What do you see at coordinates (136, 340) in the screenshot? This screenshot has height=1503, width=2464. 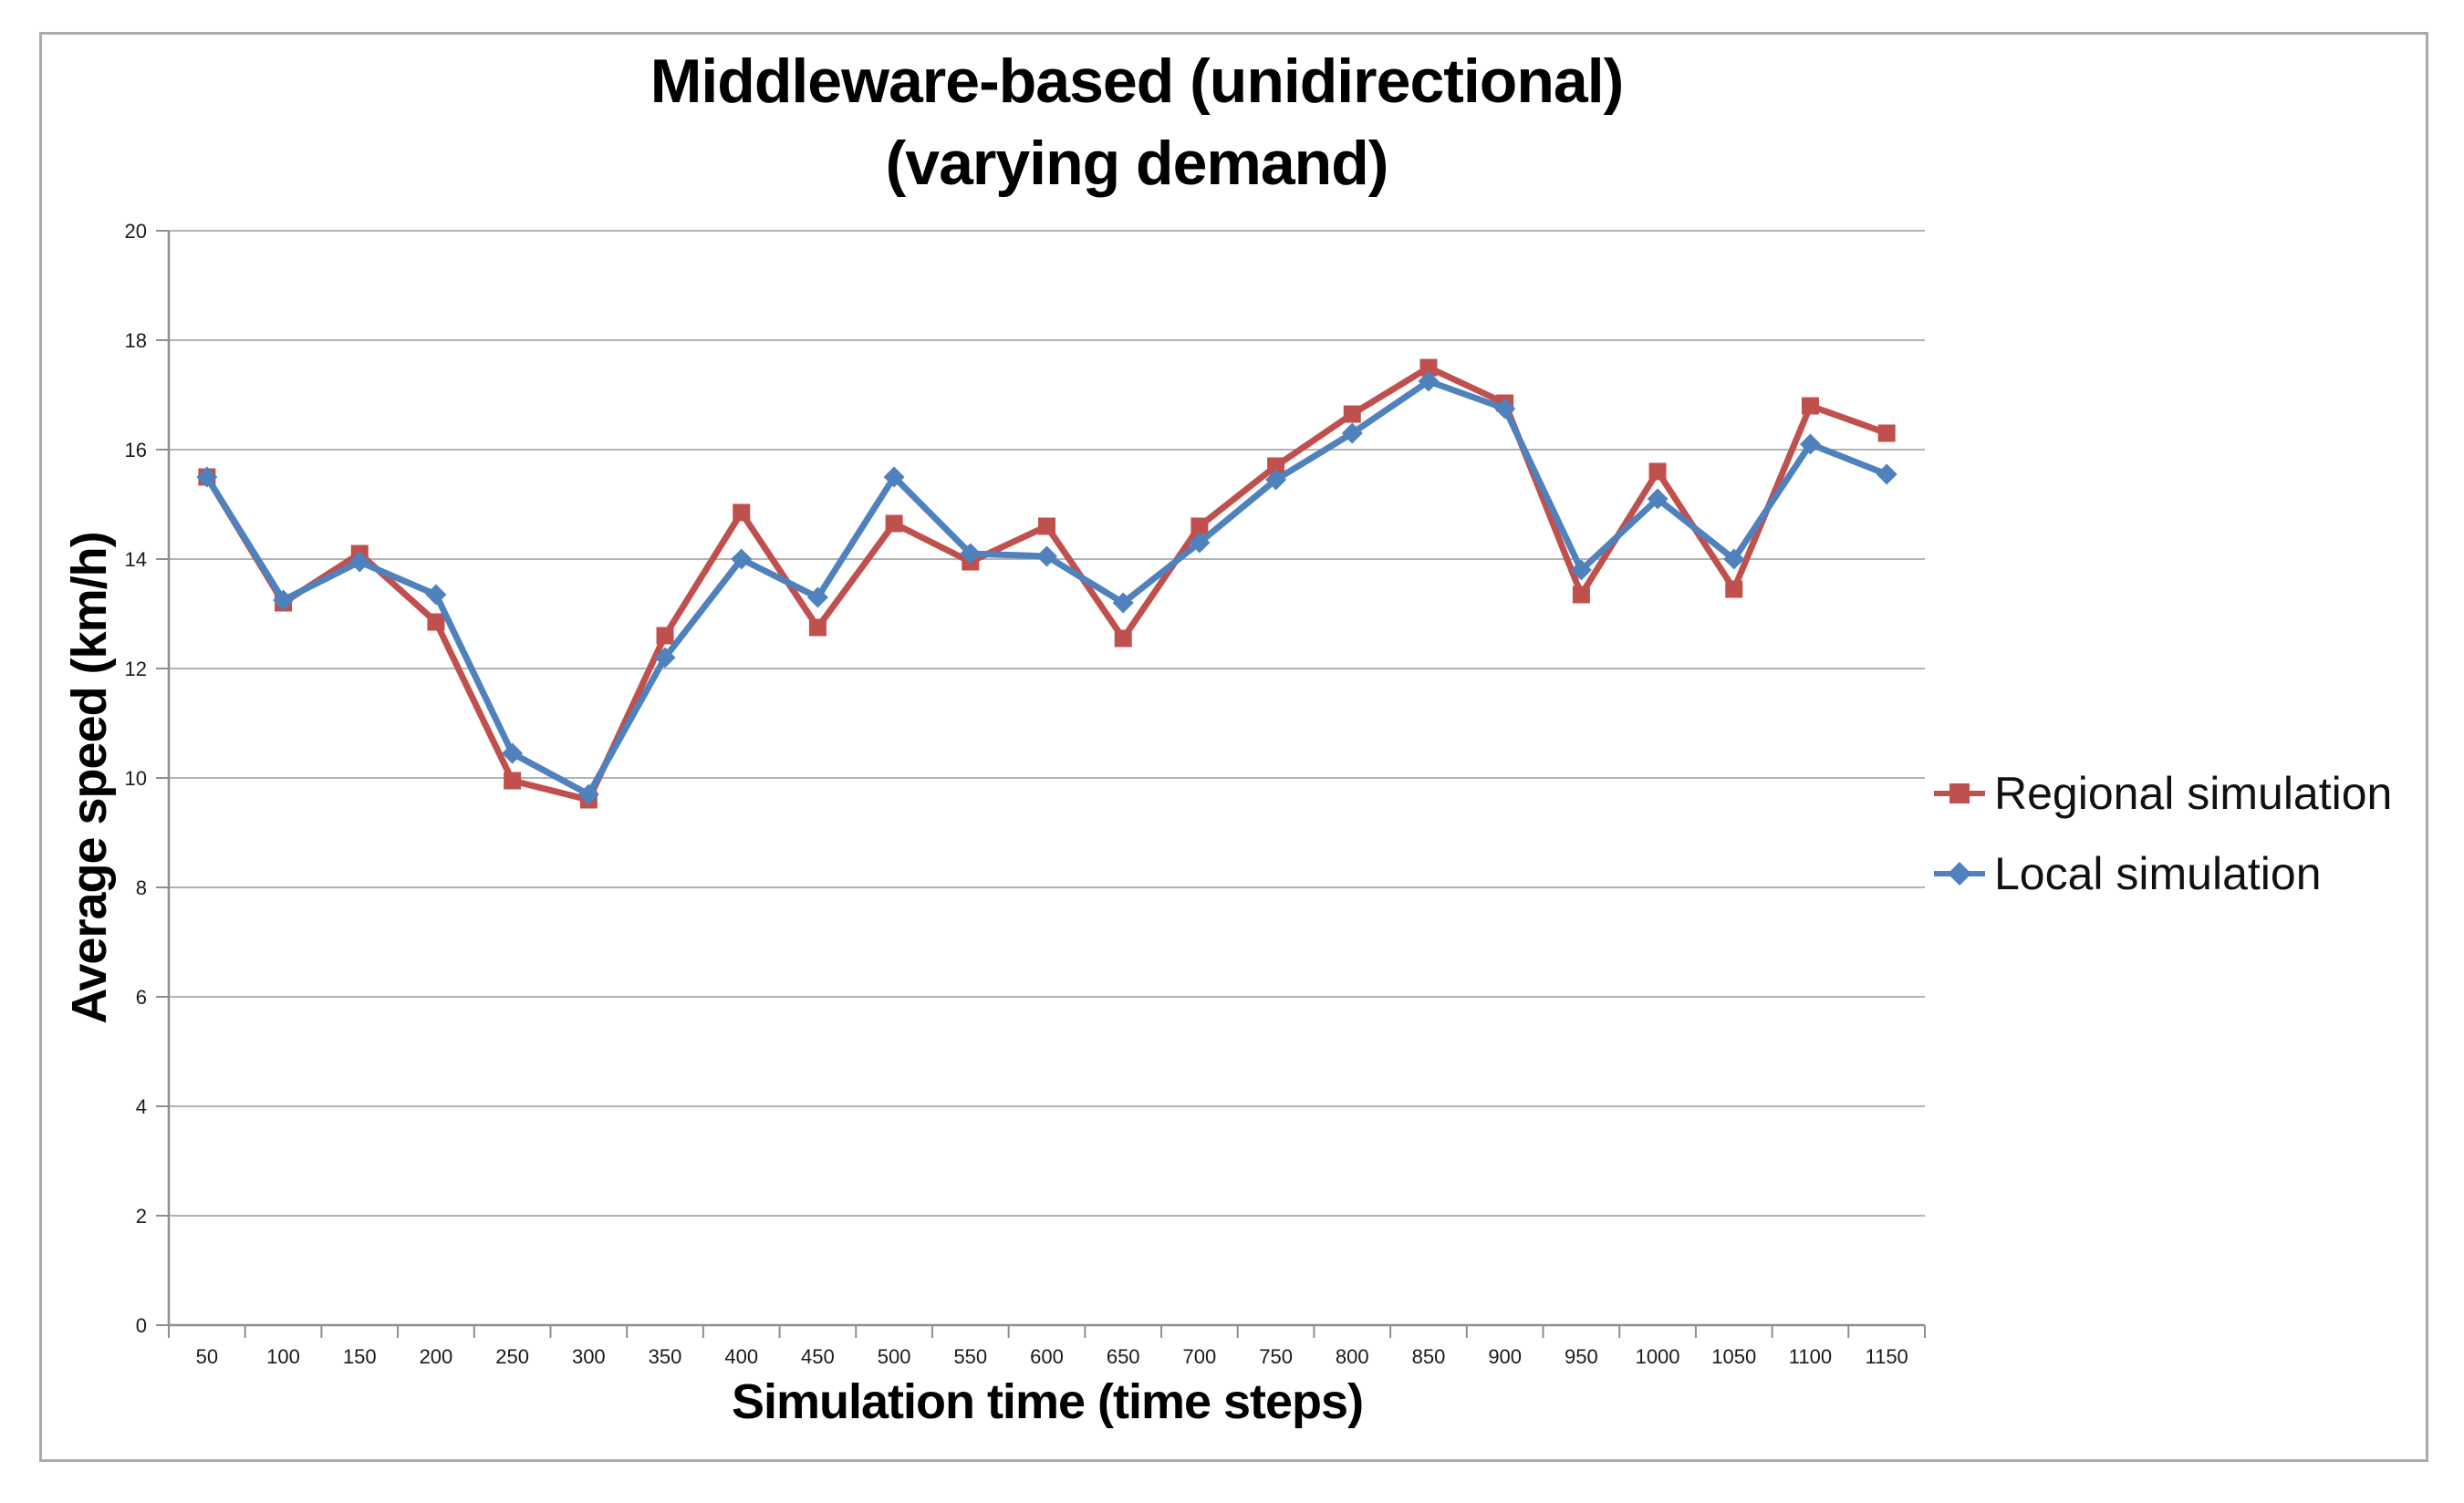 I see `y-axis-tick-label: 18` at bounding box center [136, 340].